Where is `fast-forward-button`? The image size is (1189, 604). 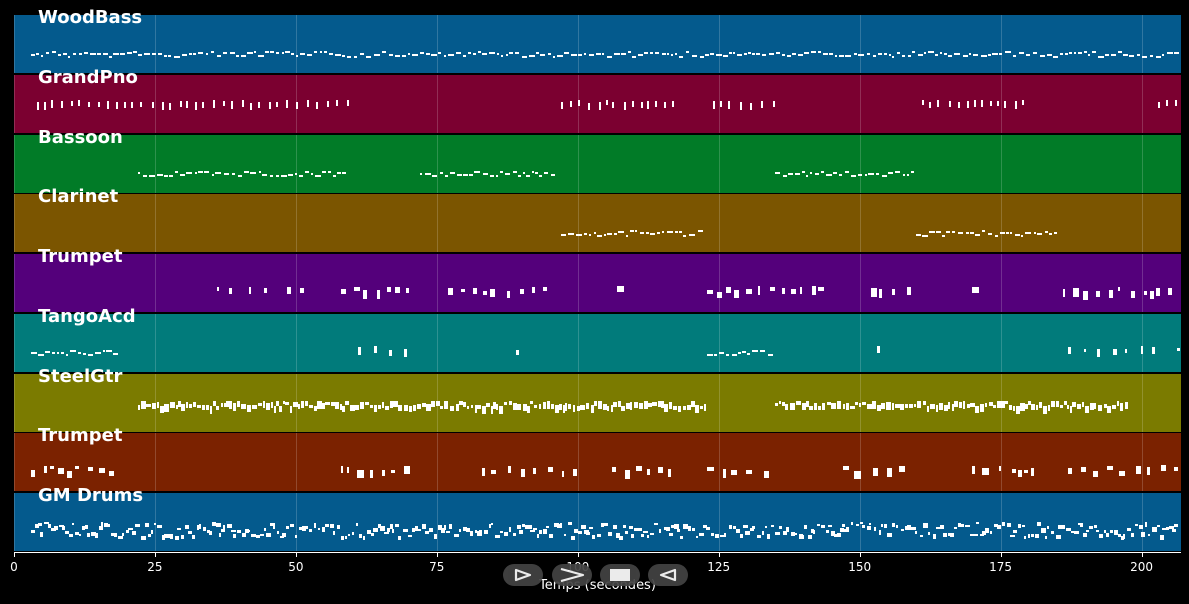
fast-forward-button is located at coordinates (572, 575).